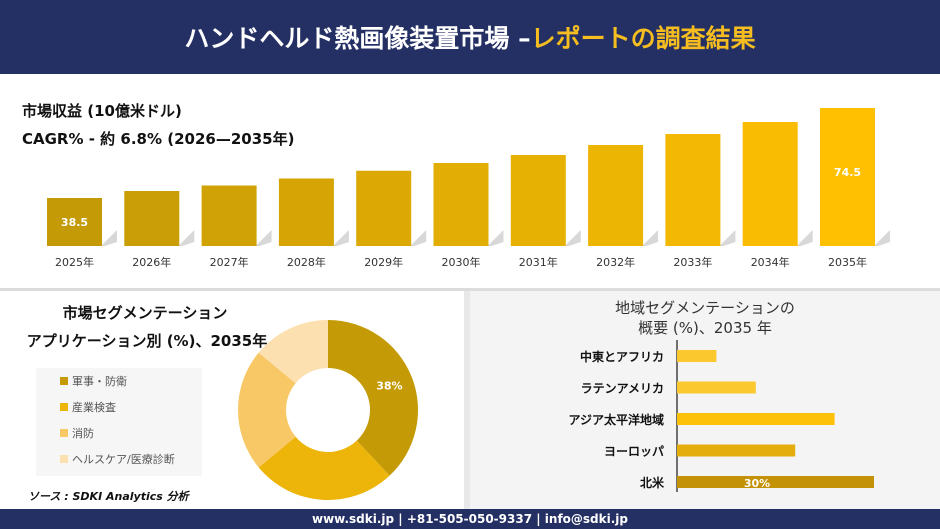  I want to click on x-tick-label: 2034年, so click(770, 262).